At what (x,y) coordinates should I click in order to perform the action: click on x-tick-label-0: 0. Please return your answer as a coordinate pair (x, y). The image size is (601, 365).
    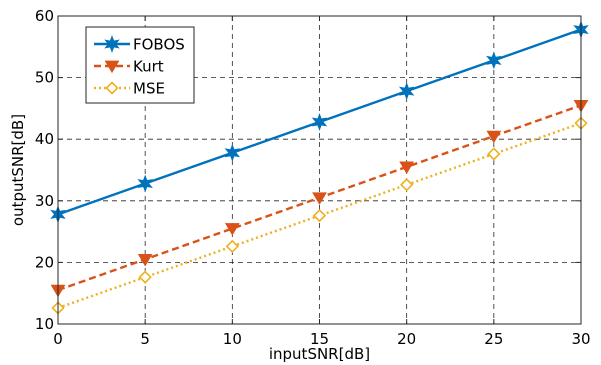
    Looking at the image, I should click on (58, 339).